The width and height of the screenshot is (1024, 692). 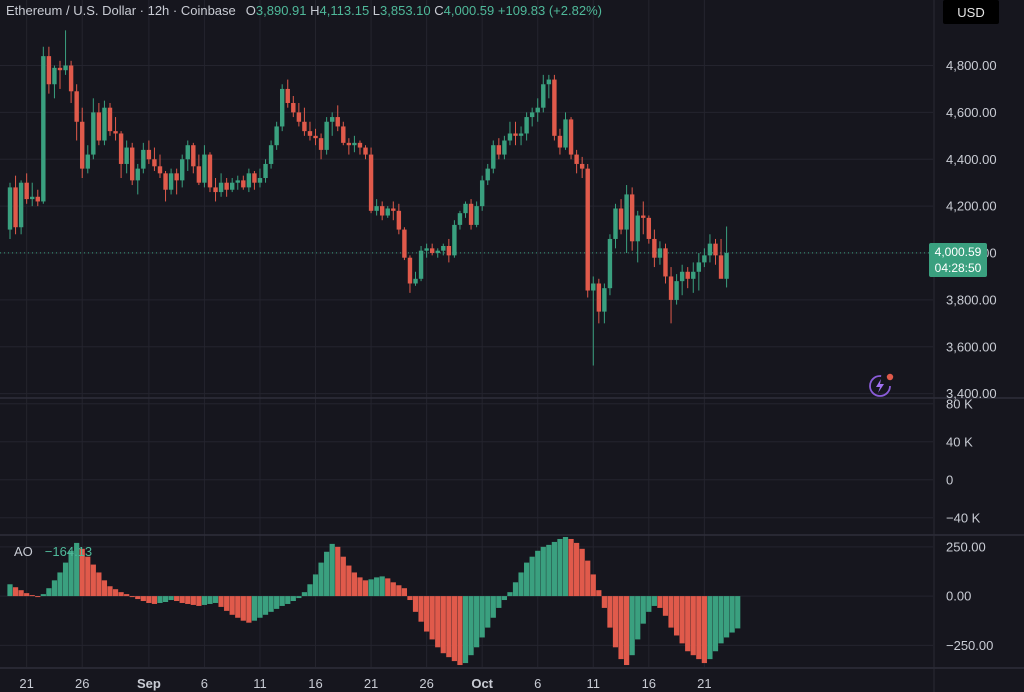 What do you see at coordinates (374, 601) in the screenshot?
I see `ao-pane` at bounding box center [374, 601].